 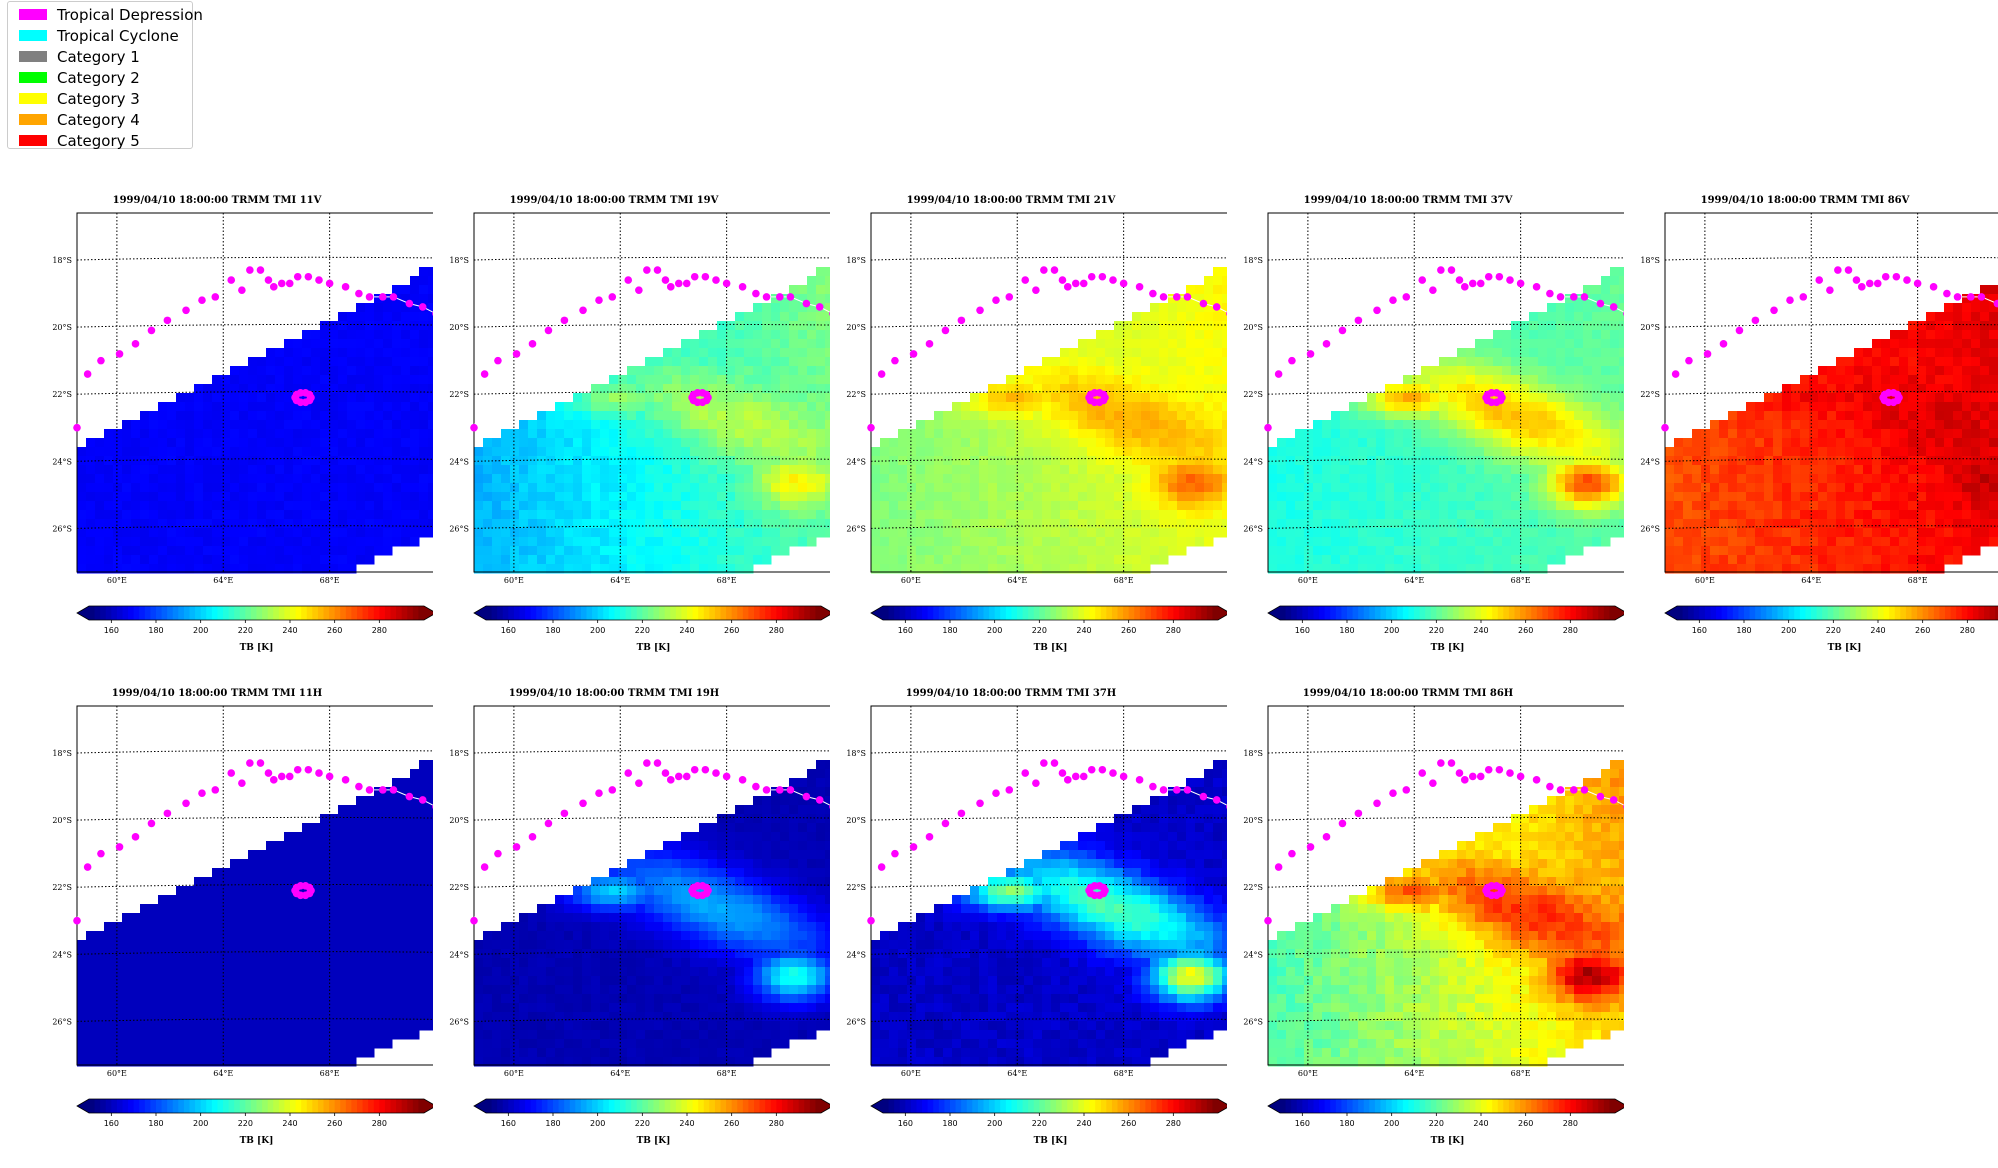 I want to click on lat-tick-label: 26°S, so click(x=459, y=528).